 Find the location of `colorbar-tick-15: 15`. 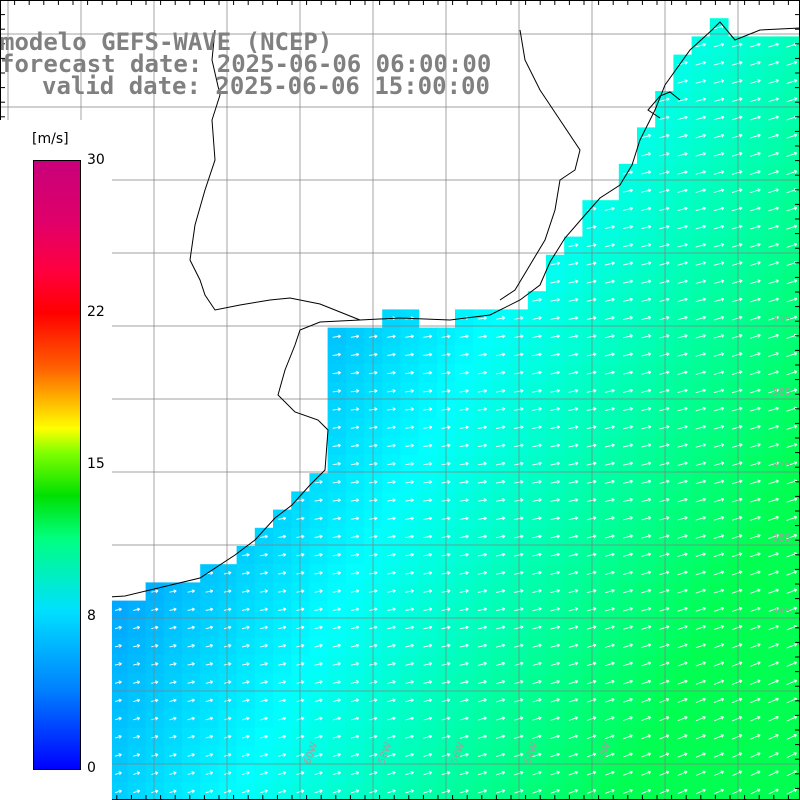

colorbar-tick-15: 15 is located at coordinates (96, 464).